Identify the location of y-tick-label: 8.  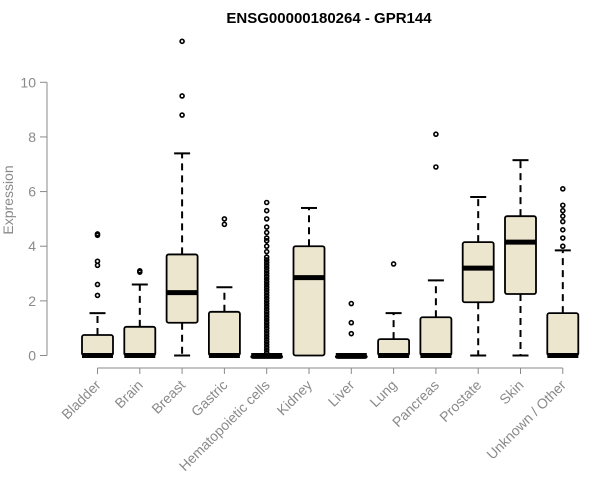
(32, 137).